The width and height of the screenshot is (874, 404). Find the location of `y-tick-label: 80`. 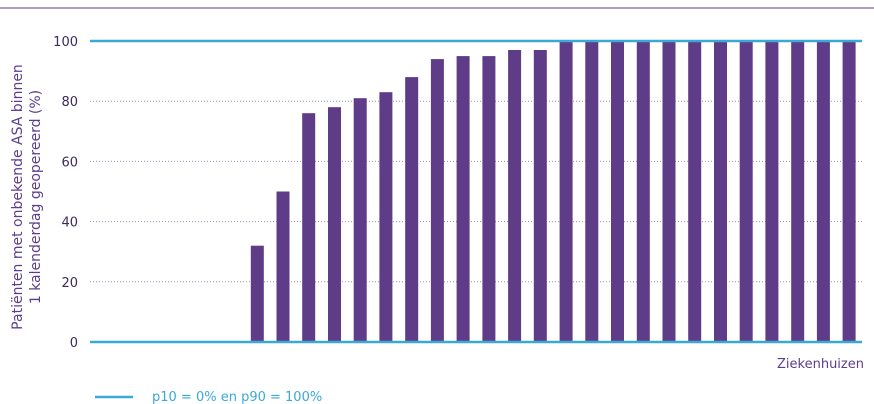

y-tick-label: 80 is located at coordinates (69, 102).